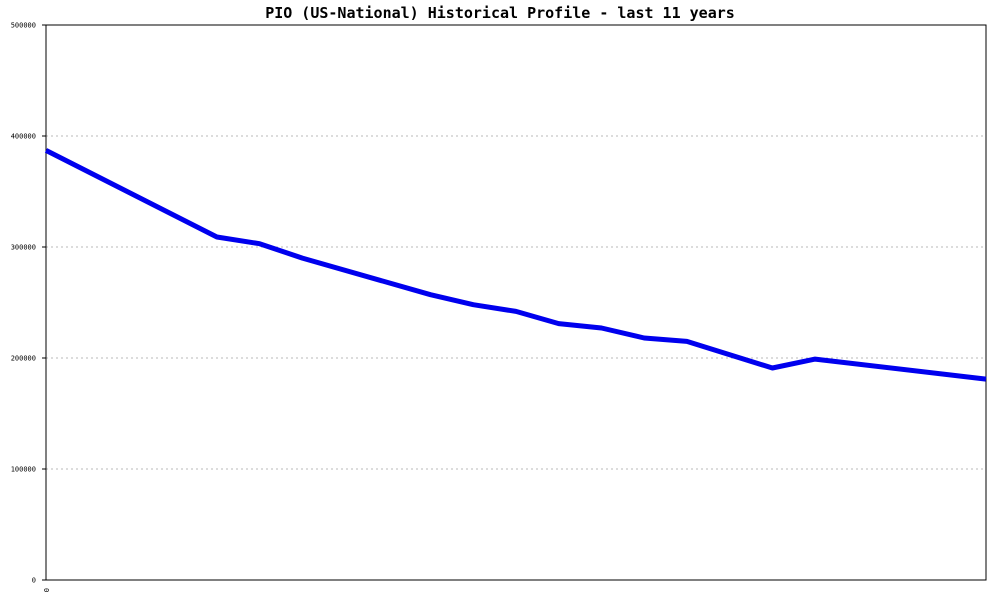 The width and height of the screenshot is (1000, 600). What do you see at coordinates (28, 303) in the screenshot?
I see `y-tick-labels: 0 100000 200000 300000 400000 500000` at bounding box center [28, 303].